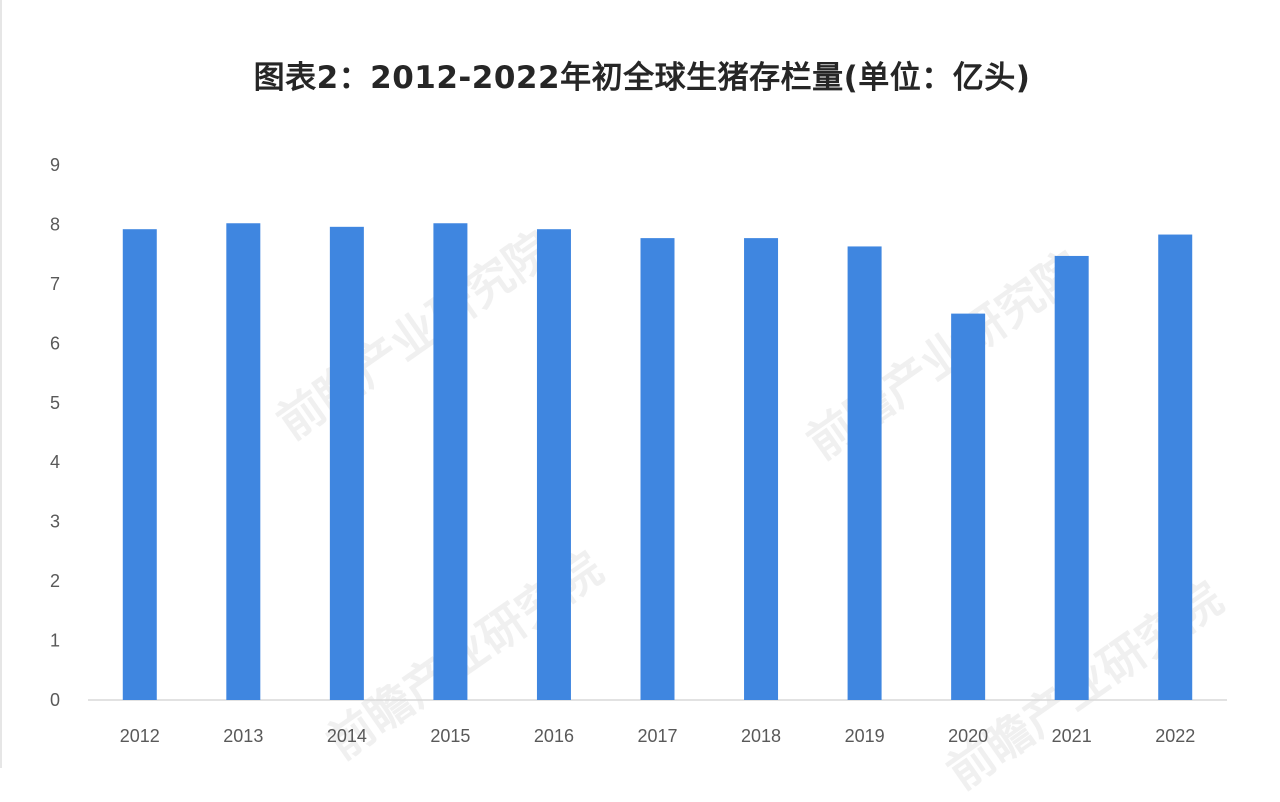  I want to click on y-tick-label: 0, so click(55, 700).